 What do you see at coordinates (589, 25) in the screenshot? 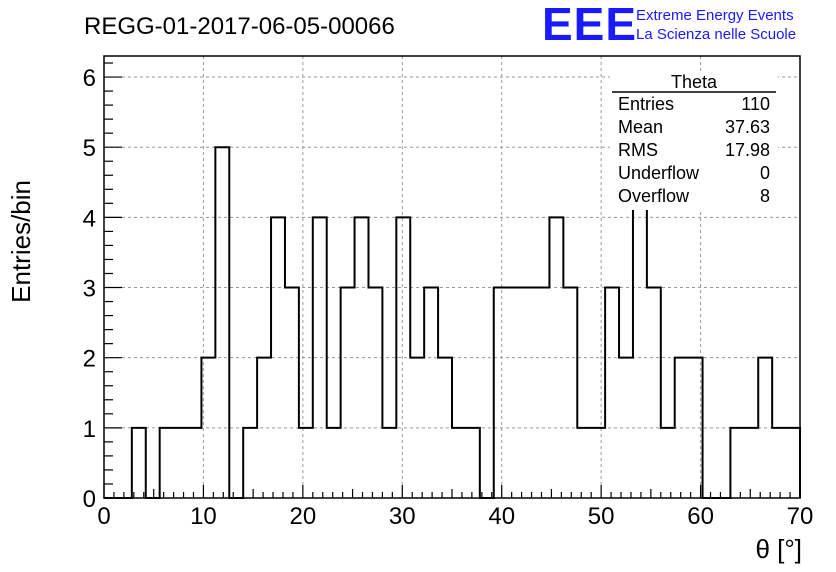
I see `eee-logo-mark: EEE` at bounding box center [589, 25].